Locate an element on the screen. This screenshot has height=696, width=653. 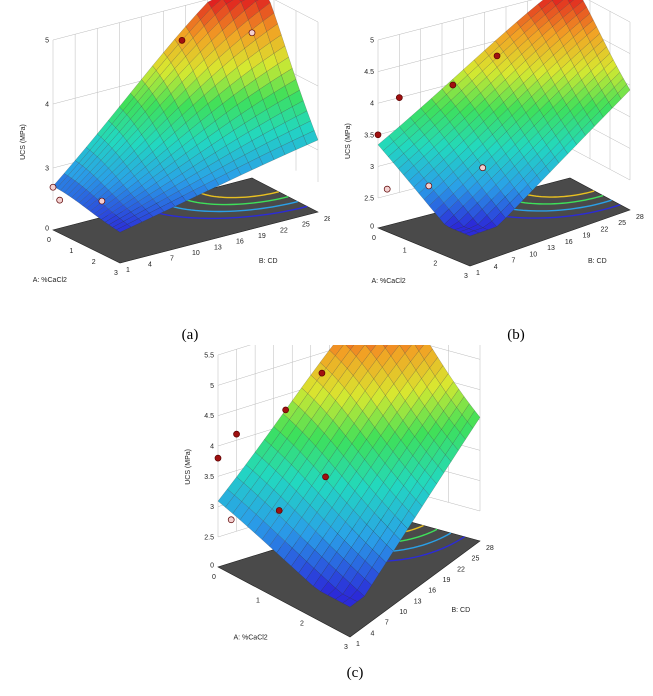
z-axis-b: 0 2.5 3 3.5 4 4.5 5 UCS (MPa) is located at coordinates (359, 134).